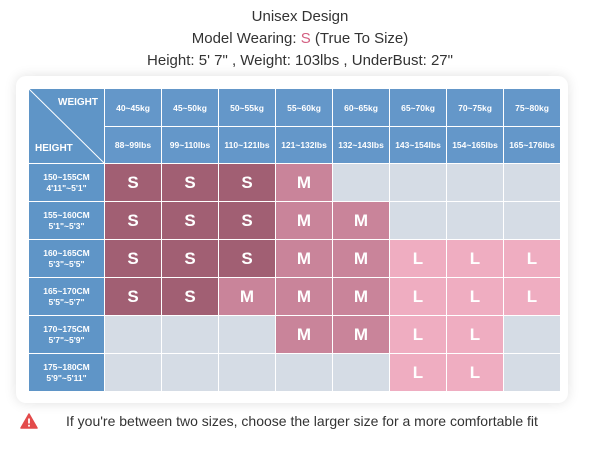 The height and width of the screenshot is (450, 600). What do you see at coordinates (304, 145) in the screenshot?
I see `weight-lbs-header: 121~132lbs` at bounding box center [304, 145].